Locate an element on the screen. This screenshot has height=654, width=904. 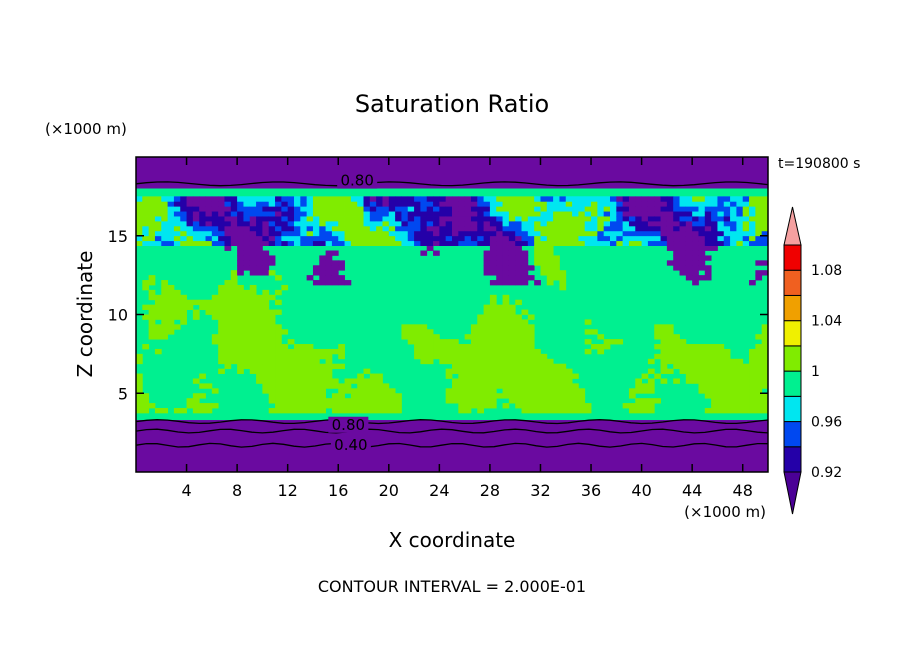
x-axis-label: X coordinate is located at coordinates (452, 540).